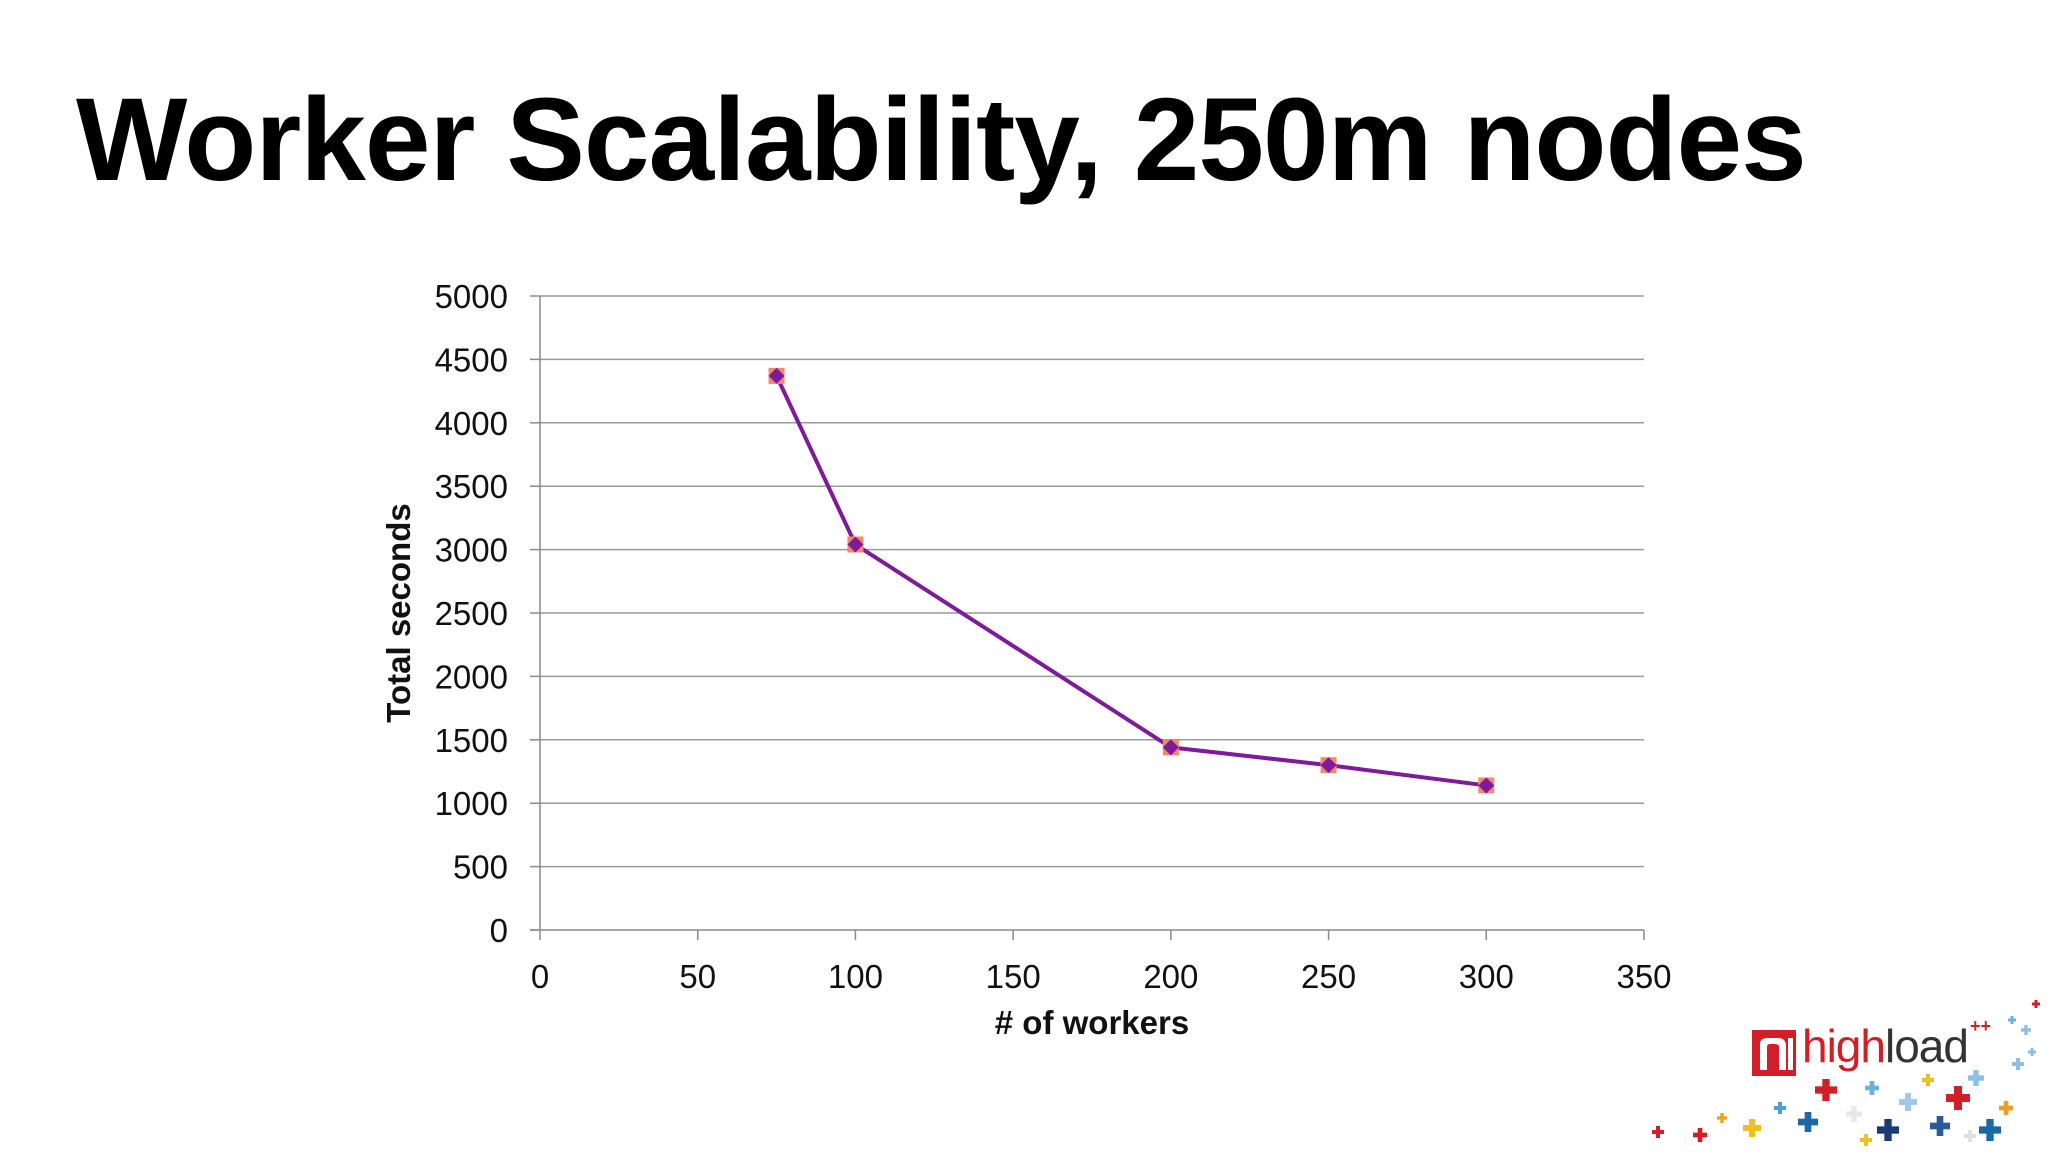 Image resolution: width=2048 pixels, height=1152 pixels. What do you see at coordinates (471, 550) in the screenshot?
I see `y-tick-label: 3000` at bounding box center [471, 550].